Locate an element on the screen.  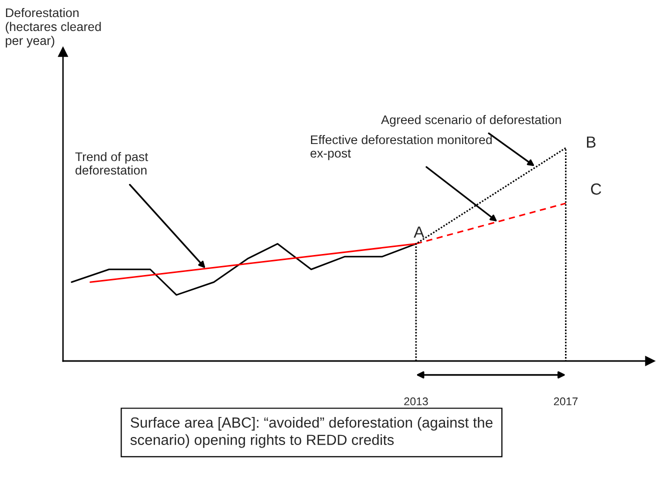
x-tick-label: 2017 is located at coordinates (566, 401).